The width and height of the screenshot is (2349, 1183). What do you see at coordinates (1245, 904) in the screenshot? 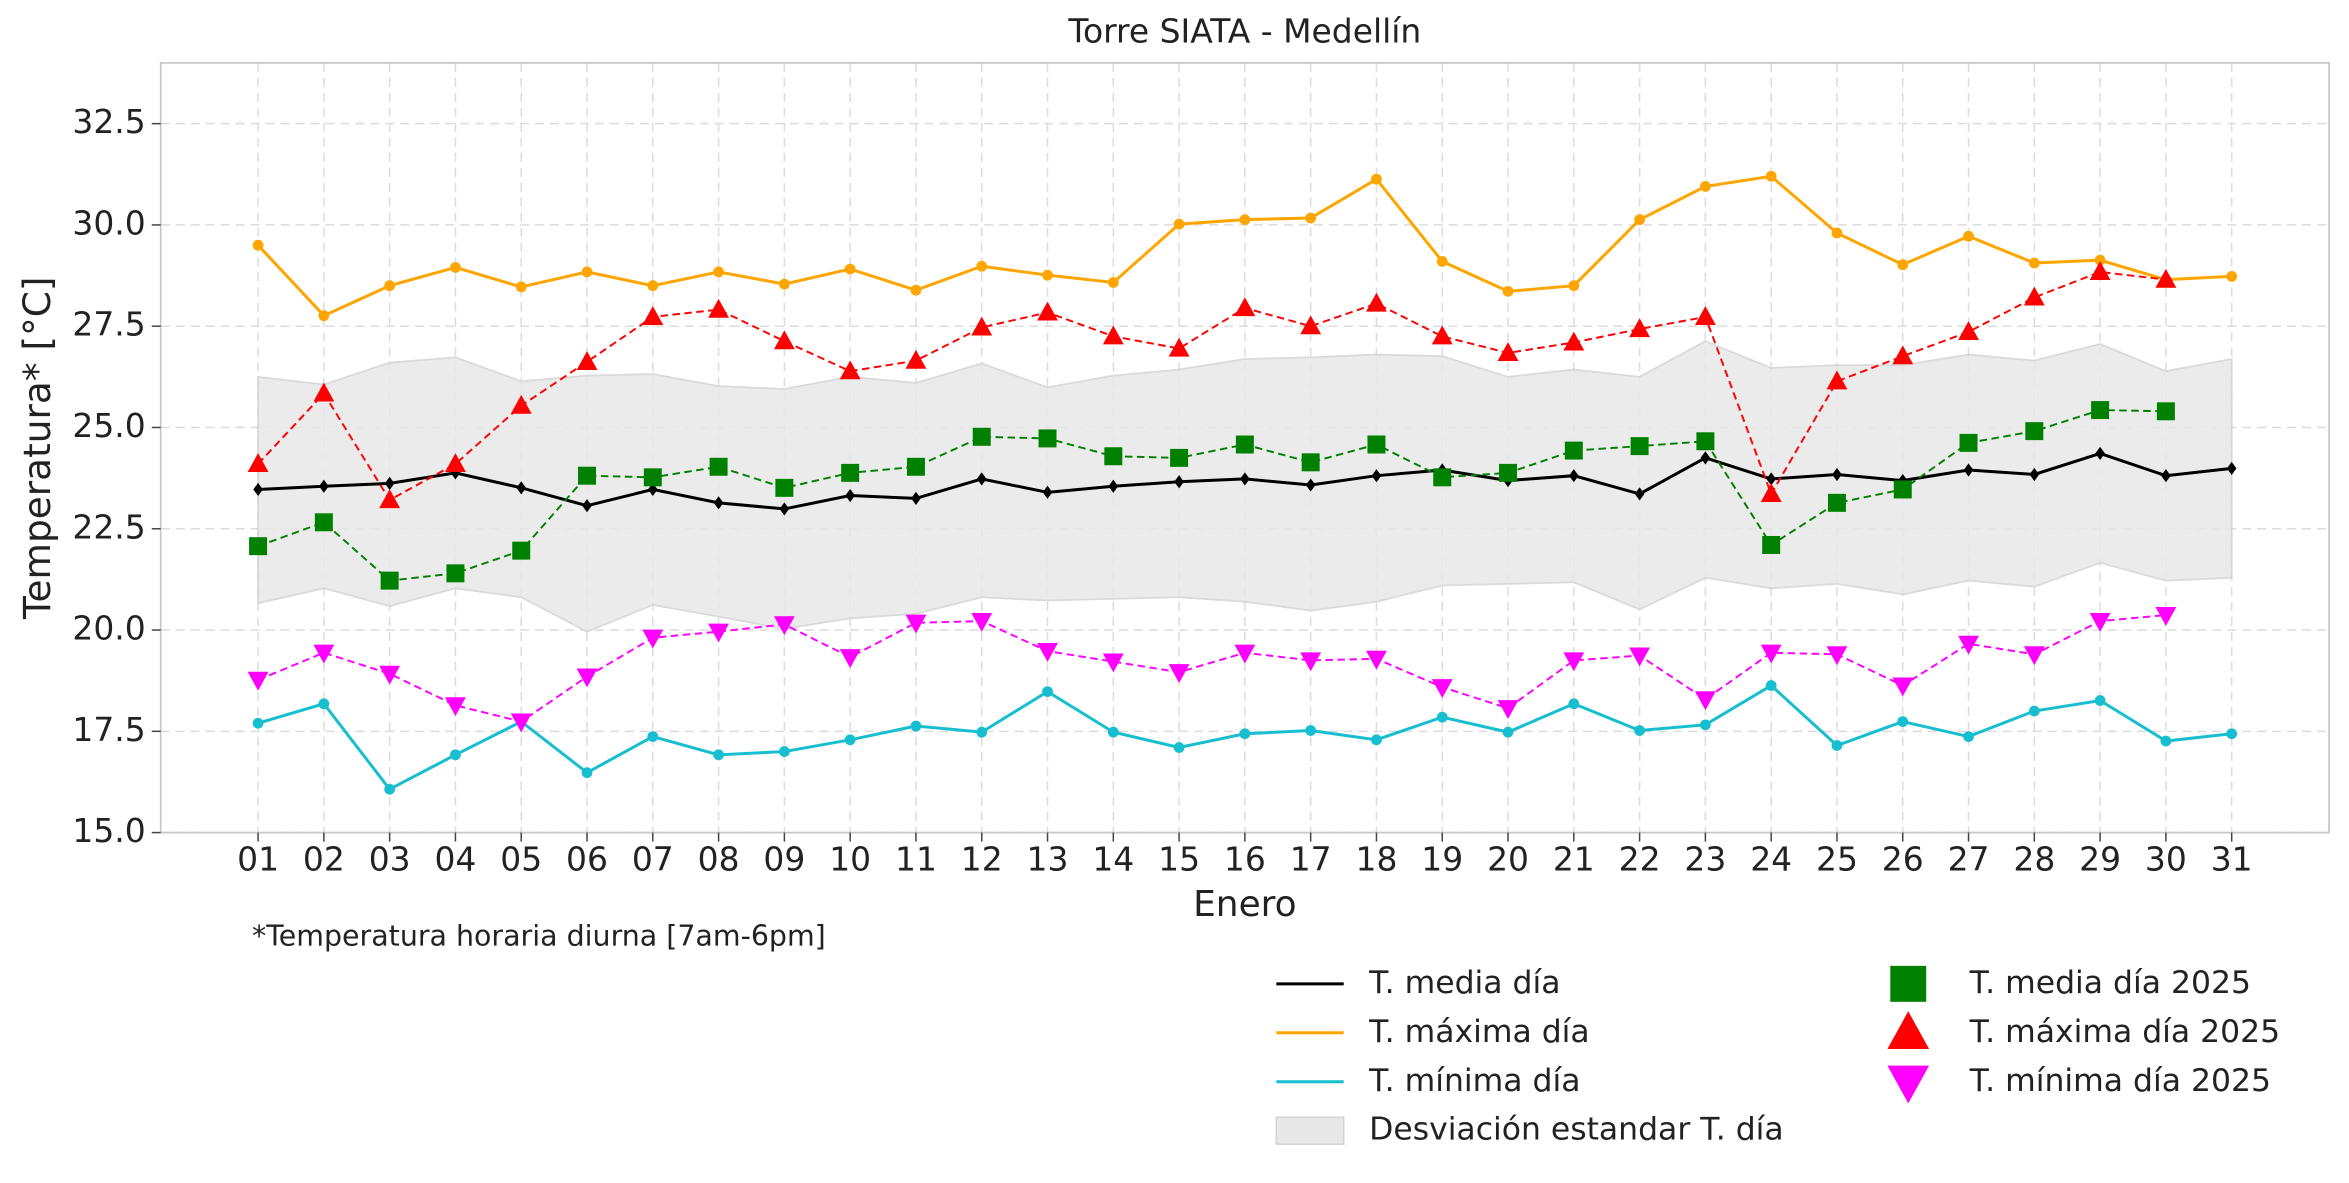
I see `x-axis-label: Enero` at bounding box center [1245, 904].